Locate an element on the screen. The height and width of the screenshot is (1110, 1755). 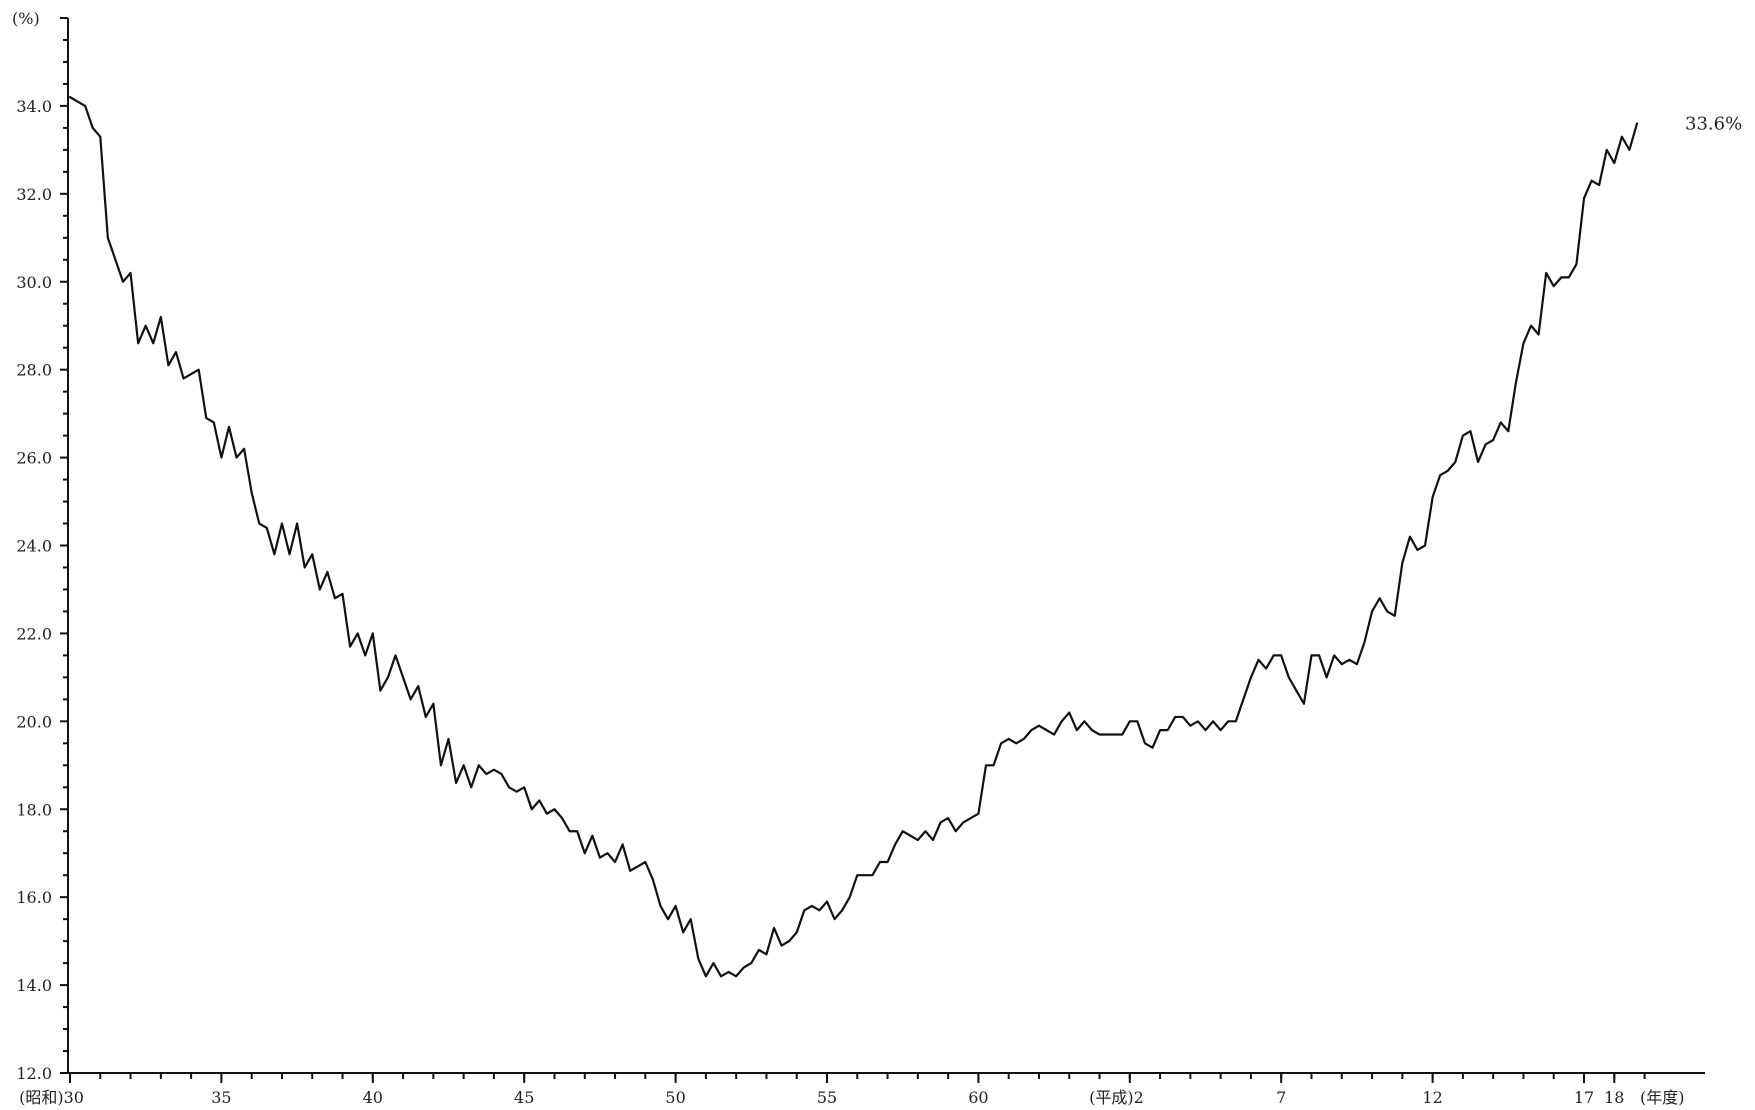
y-tick-label: 18.0 is located at coordinates (34, 809).